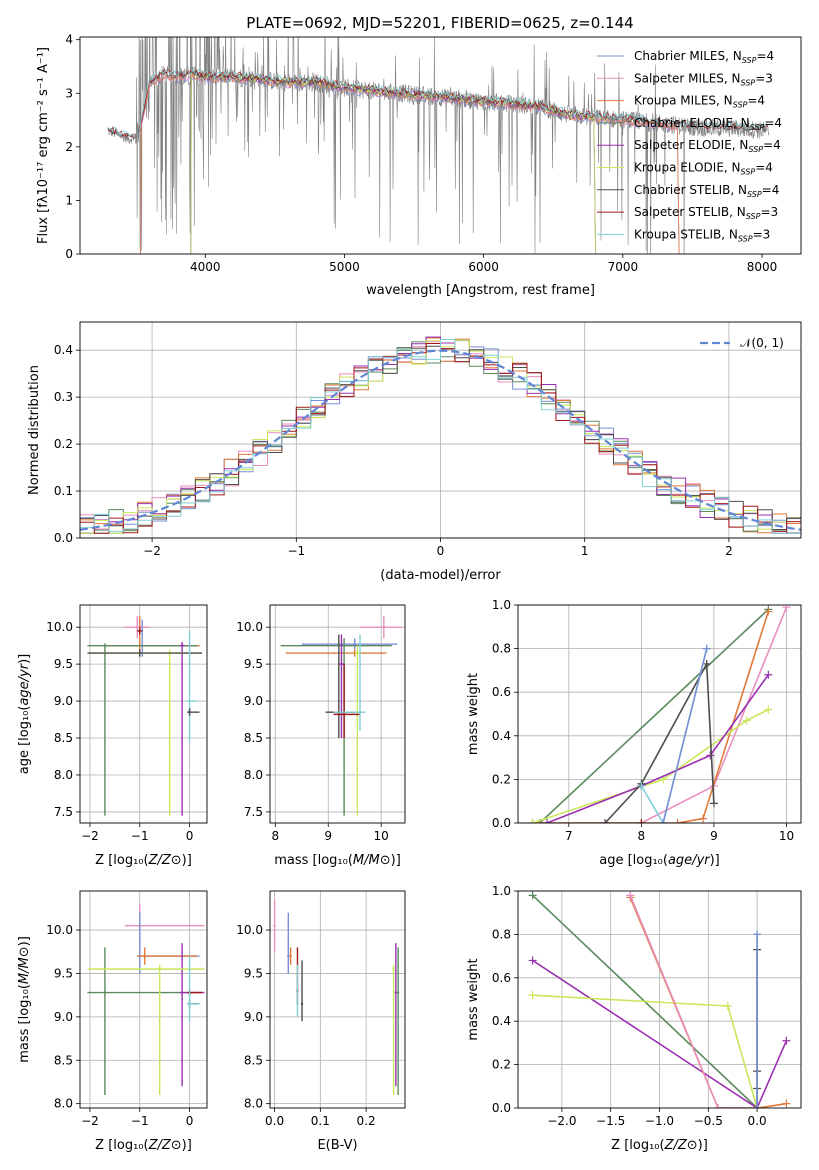 This screenshot has height=1170, width=819. What do you see at coordinates (69, 147) in the screenshot?
I see `y-tick-label: 2` at bounding box center [69, 147].